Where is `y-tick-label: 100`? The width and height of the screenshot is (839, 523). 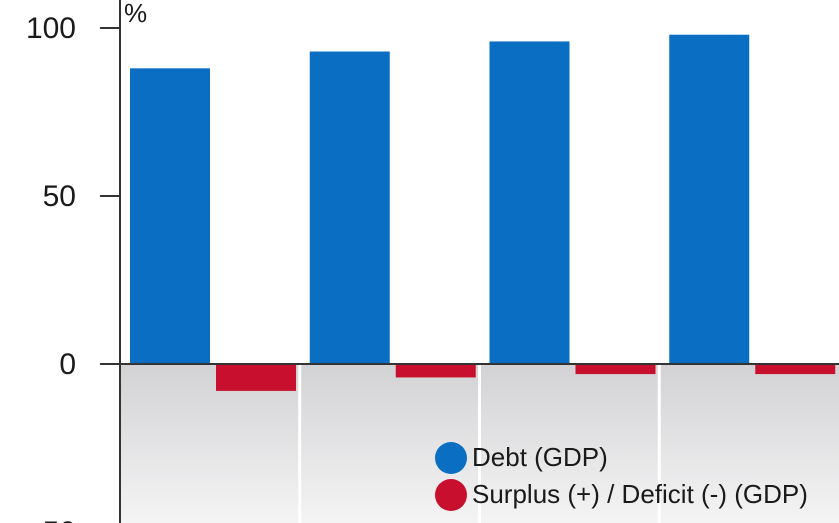 y-tick-label: 100 is located at coordinates (51, 28).